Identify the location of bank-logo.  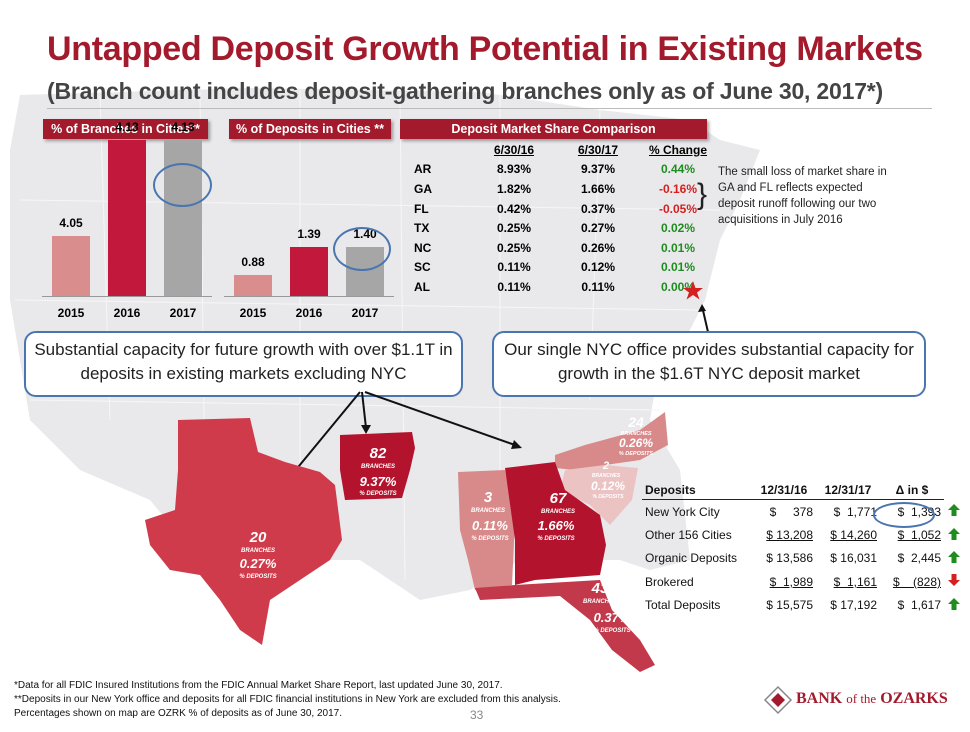
(778, 700).